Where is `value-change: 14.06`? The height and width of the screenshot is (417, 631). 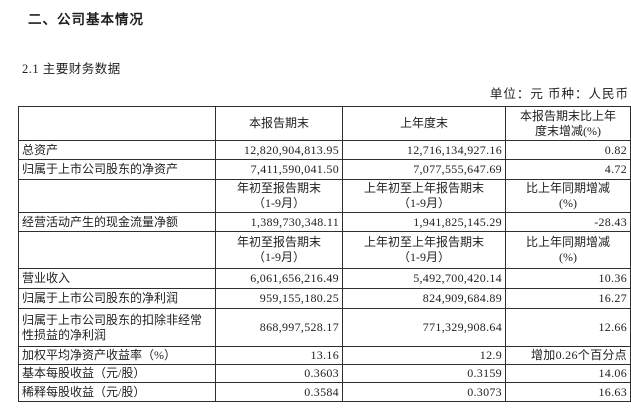
value-change: 14.06 is located at coordinates (568, 373).